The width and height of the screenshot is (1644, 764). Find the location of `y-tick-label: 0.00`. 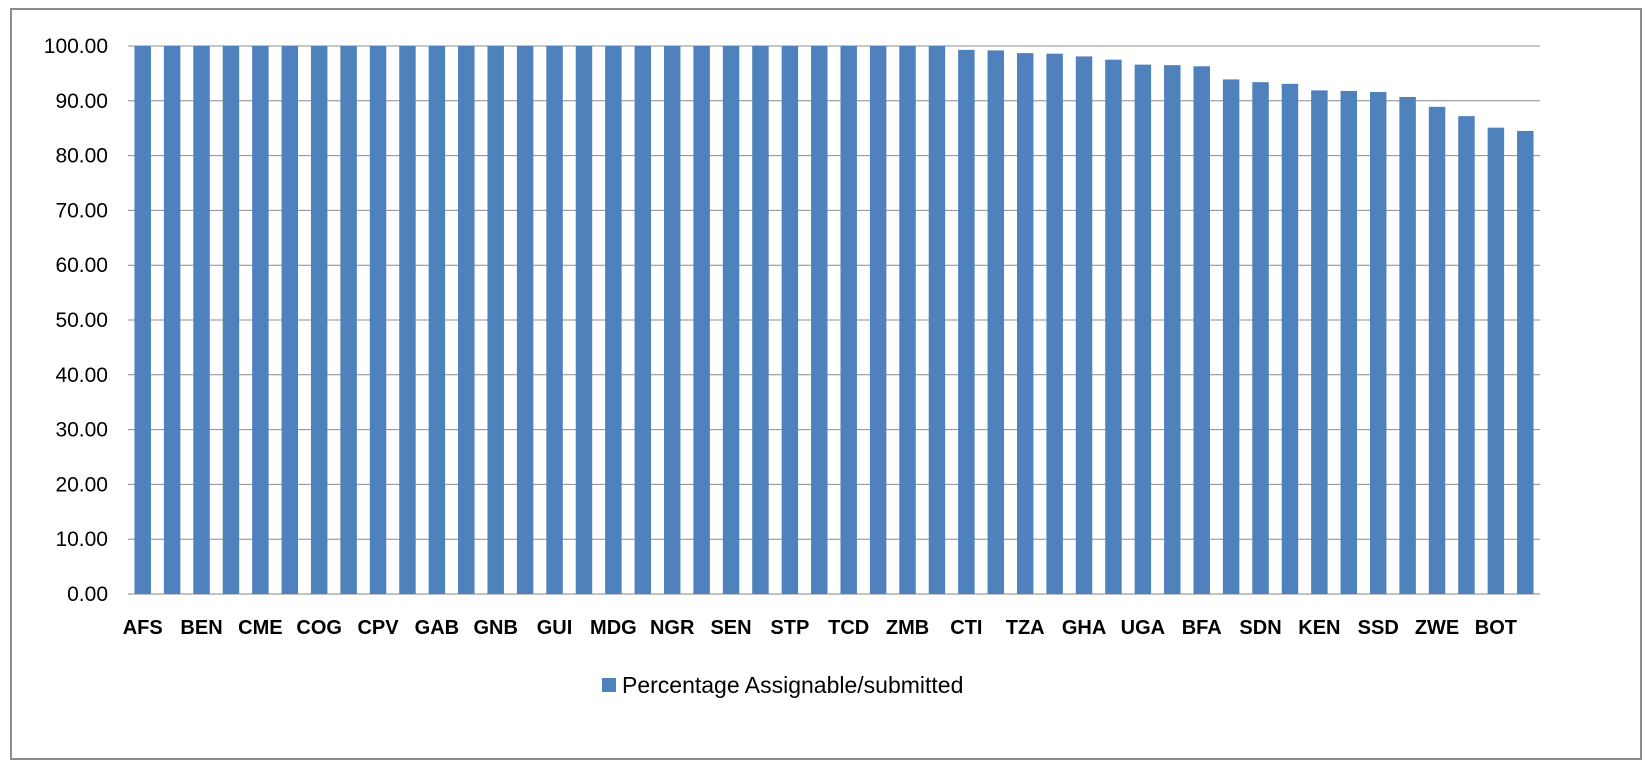

y-tick-label: 0.00 is located at coordinates (87, 594).